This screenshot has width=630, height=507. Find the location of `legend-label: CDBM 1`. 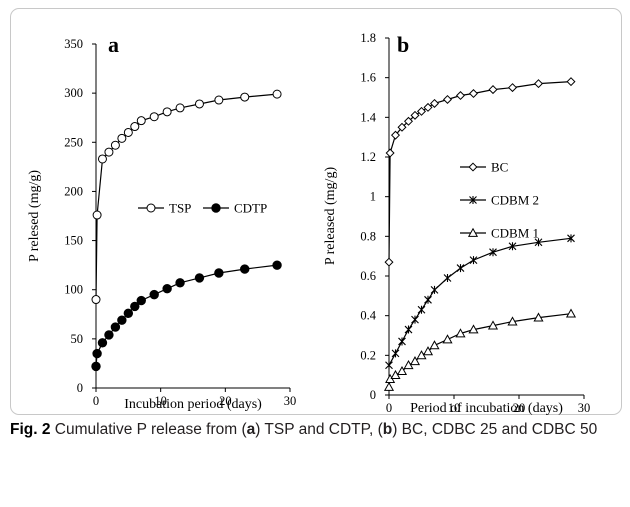

legend-label: CDBM 1 is located at coordinates (515, 233).